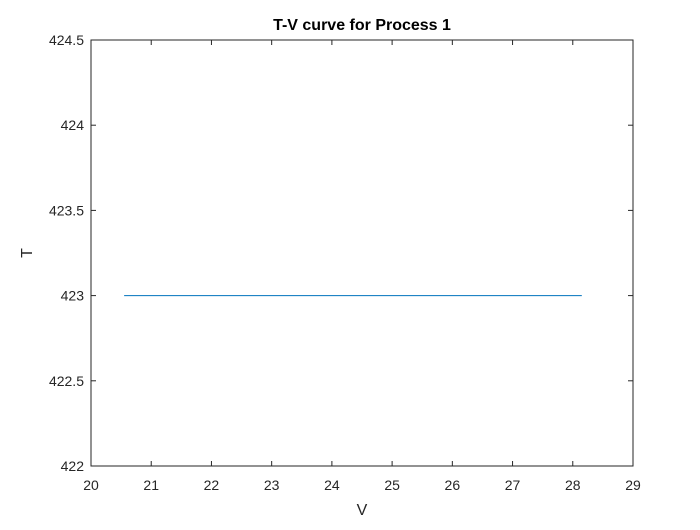  Describe the element at coordinates (362, 510) in the screenshot. I see `x-axis-label: V` at that location.